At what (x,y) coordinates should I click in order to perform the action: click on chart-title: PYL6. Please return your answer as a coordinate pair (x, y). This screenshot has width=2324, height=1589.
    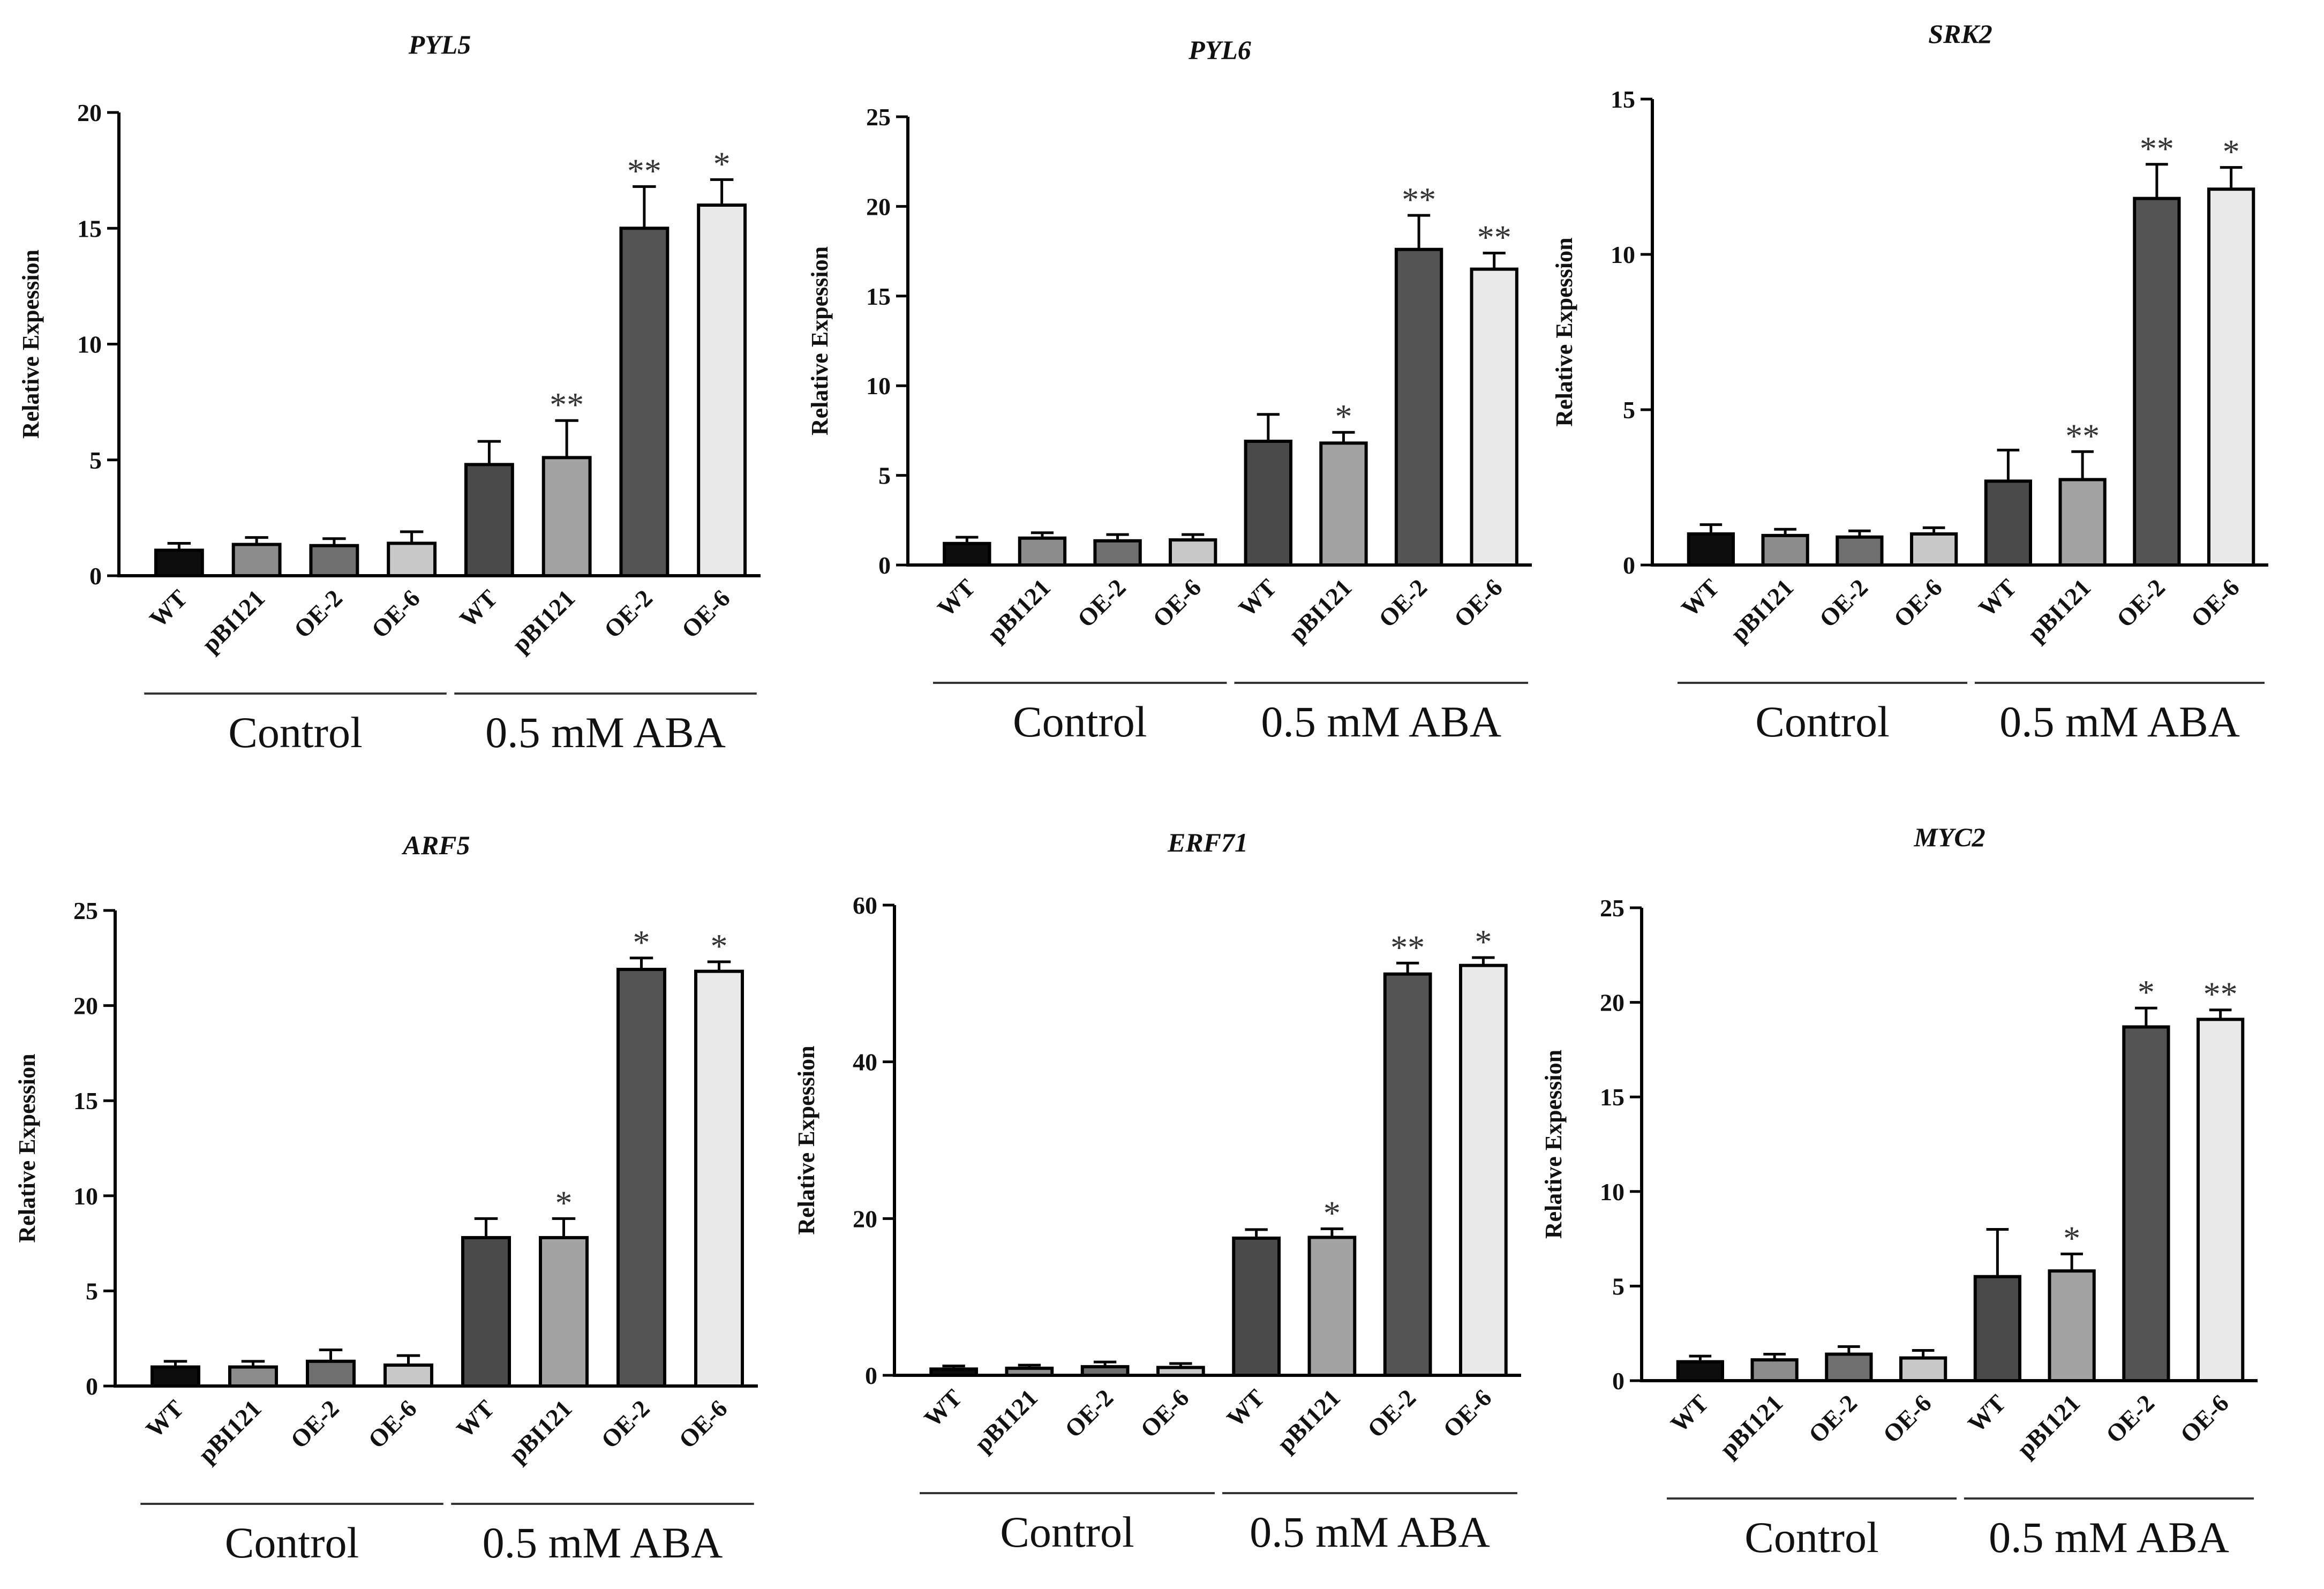
    Looking at the image, I should click on (1219, 50).